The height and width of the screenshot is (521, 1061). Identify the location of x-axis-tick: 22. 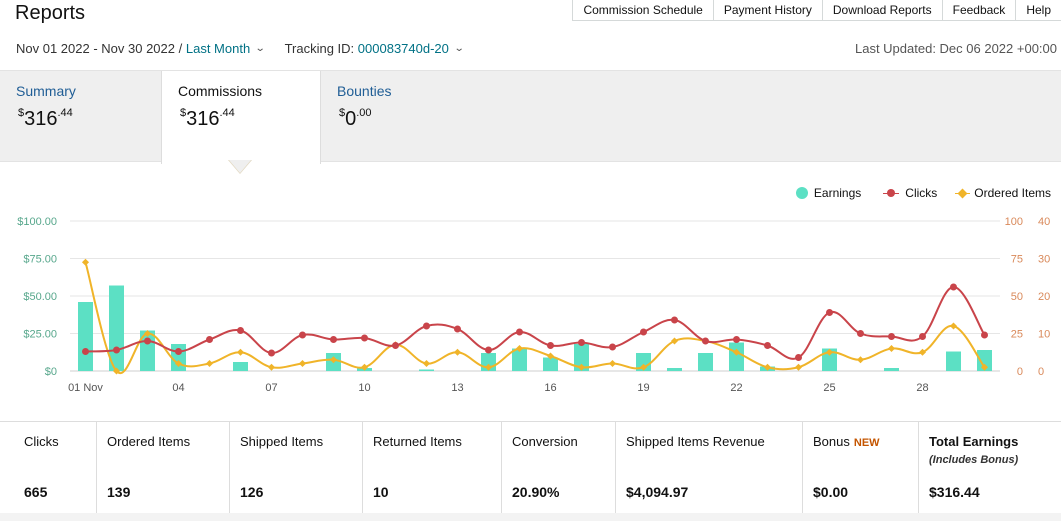
(736, 388).